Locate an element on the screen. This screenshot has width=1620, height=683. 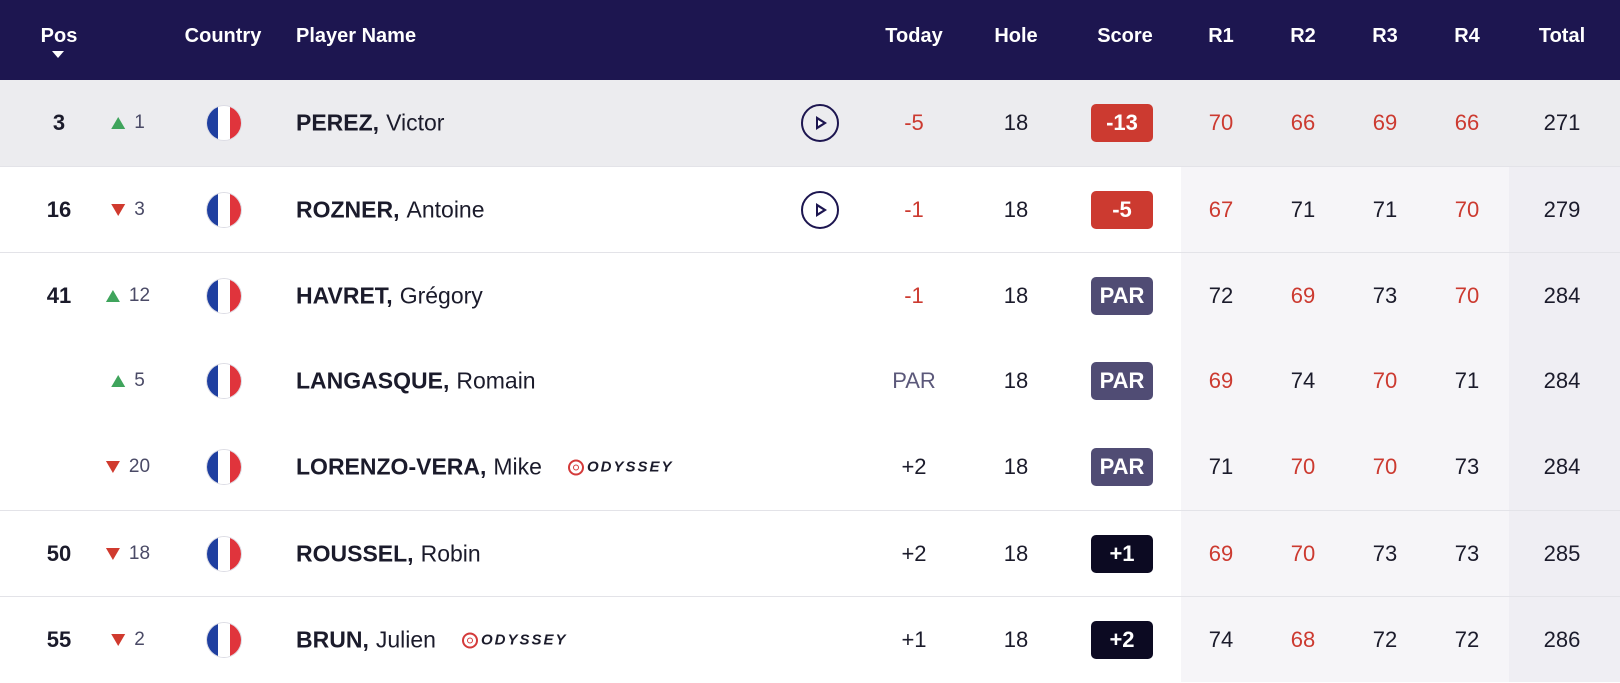
position-movement: 1 is located at coordinates (128, 123).